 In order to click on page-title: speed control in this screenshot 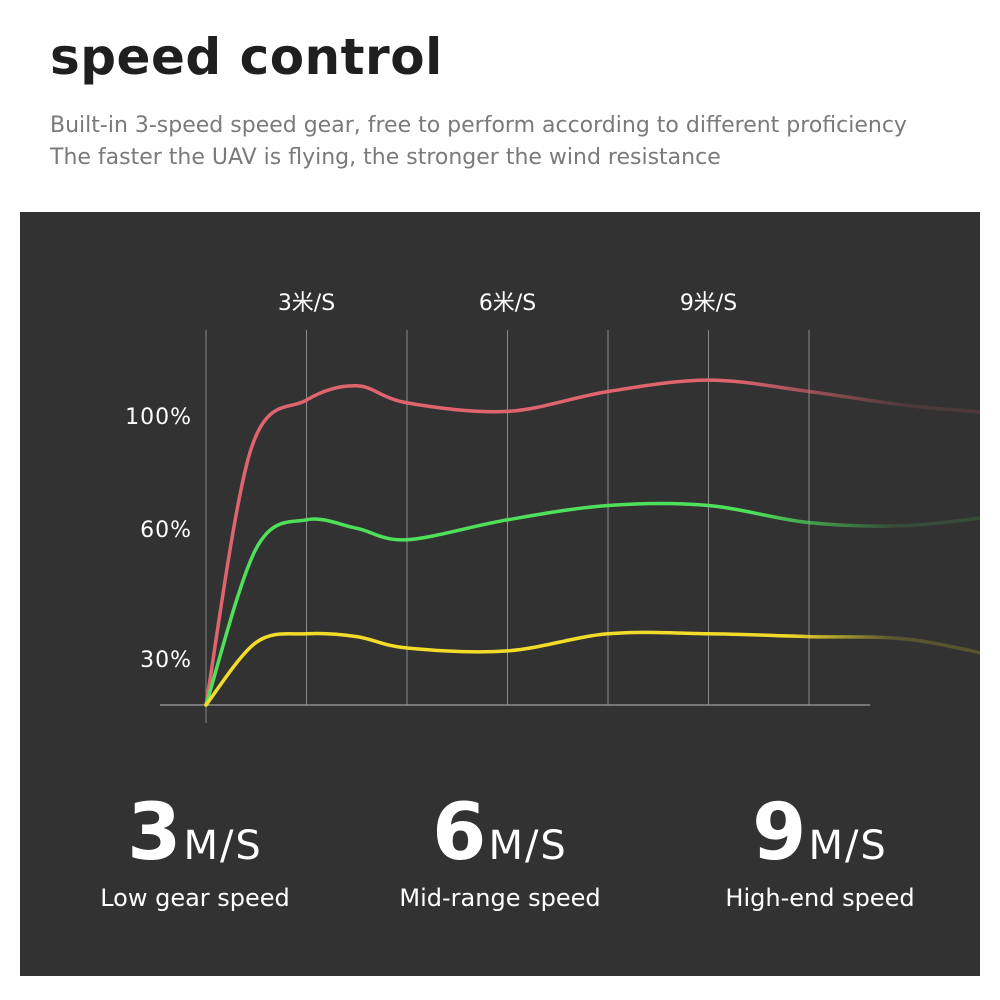, I will do `click(246, 57)`.